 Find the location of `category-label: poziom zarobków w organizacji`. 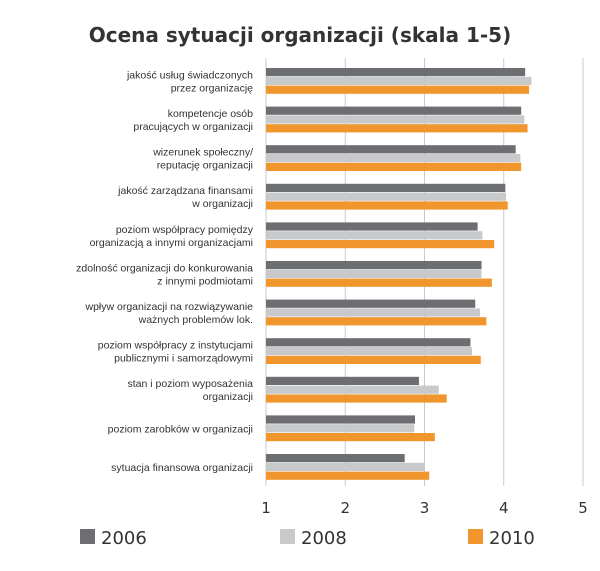

category-label: poziom zarobków w organizacji is located at coordinates (180, 429).